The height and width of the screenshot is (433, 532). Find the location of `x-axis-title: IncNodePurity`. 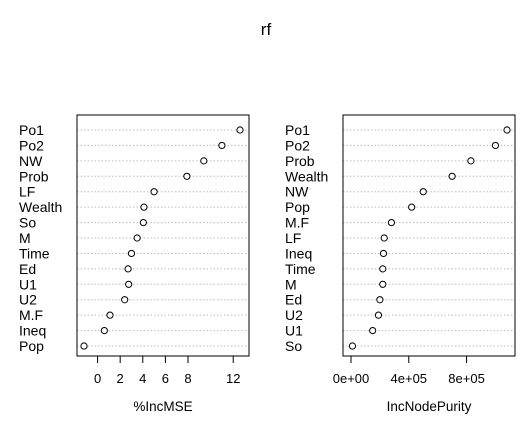

x-axis-title: IncNodePurity is located at coordinates (429, 406).